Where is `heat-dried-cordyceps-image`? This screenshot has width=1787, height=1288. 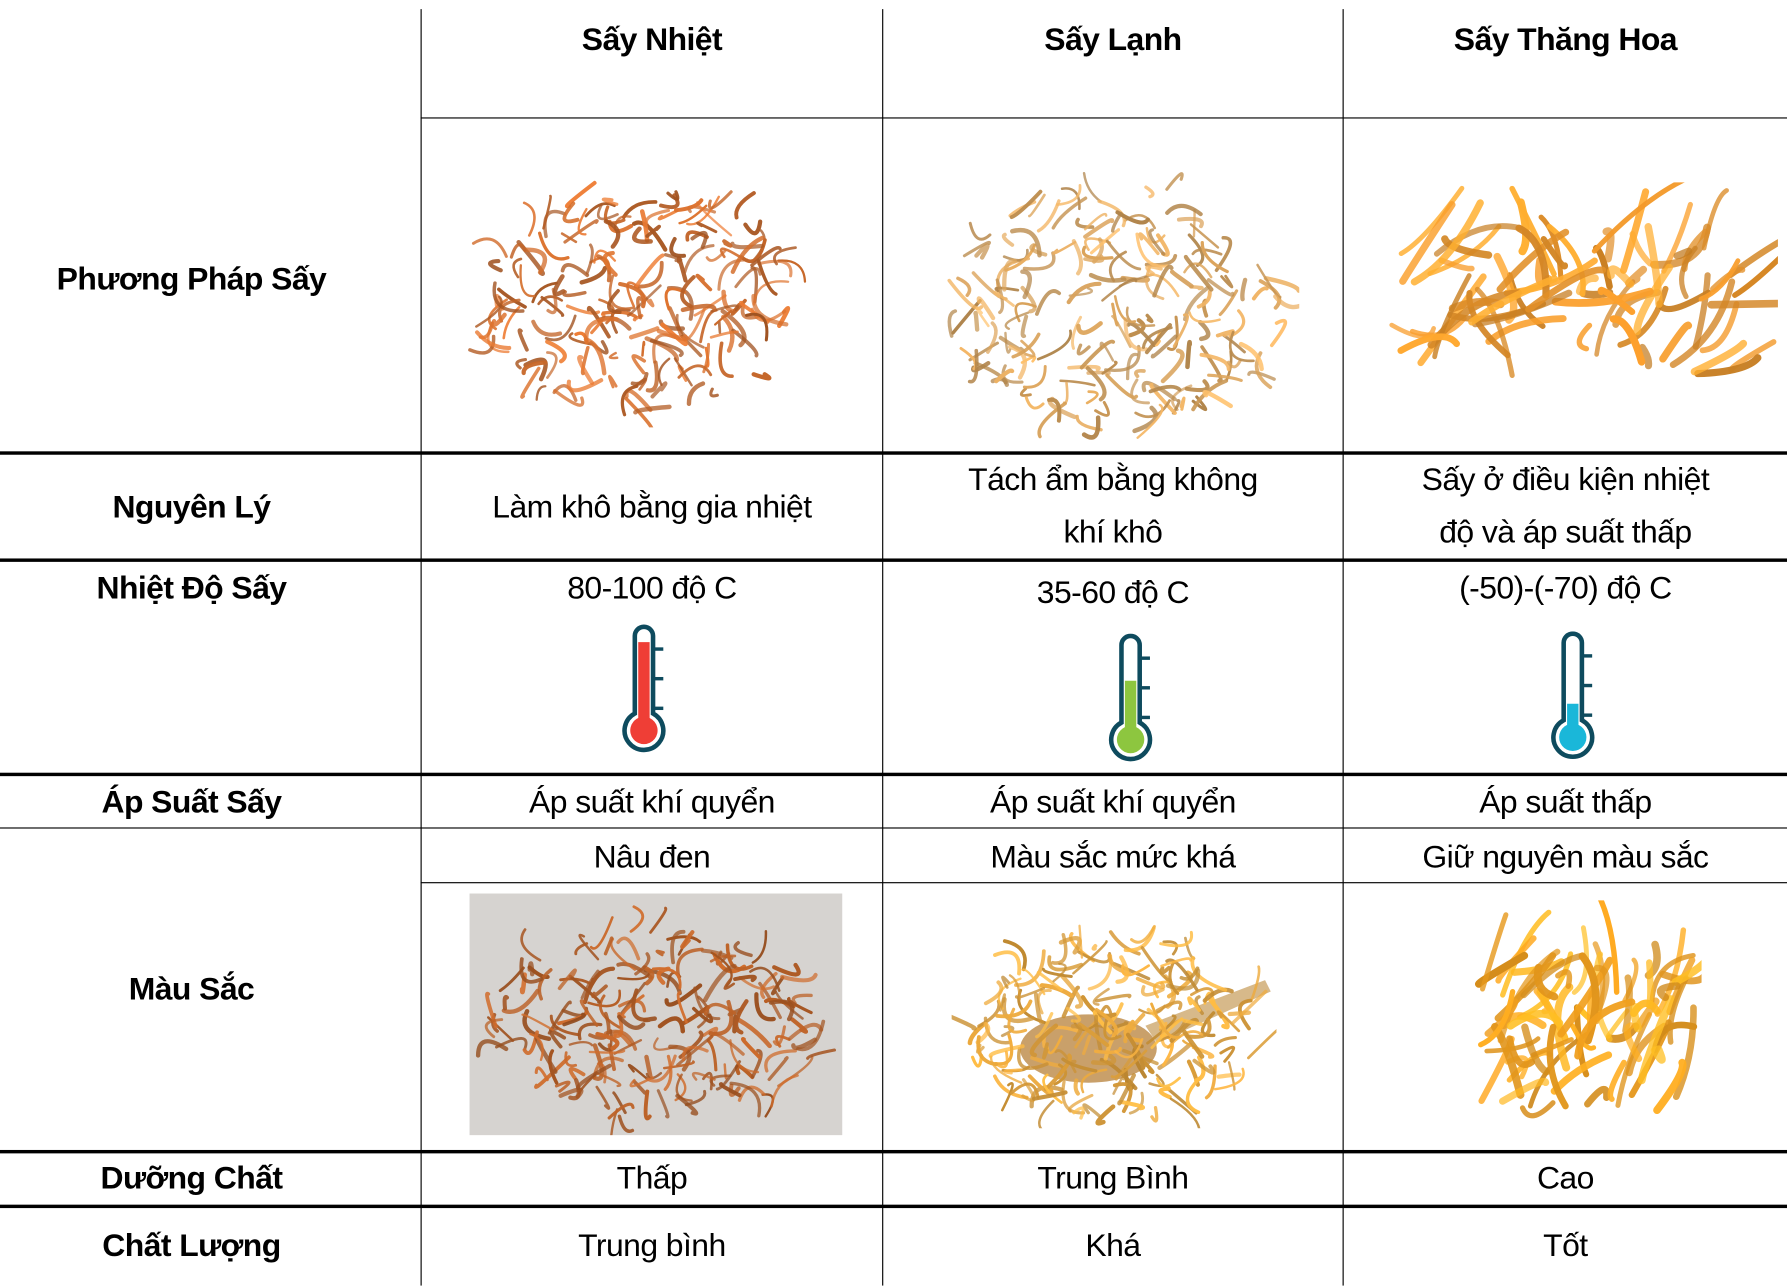 heat-dried-cordyceps-image is located at coordinates (637, 304).